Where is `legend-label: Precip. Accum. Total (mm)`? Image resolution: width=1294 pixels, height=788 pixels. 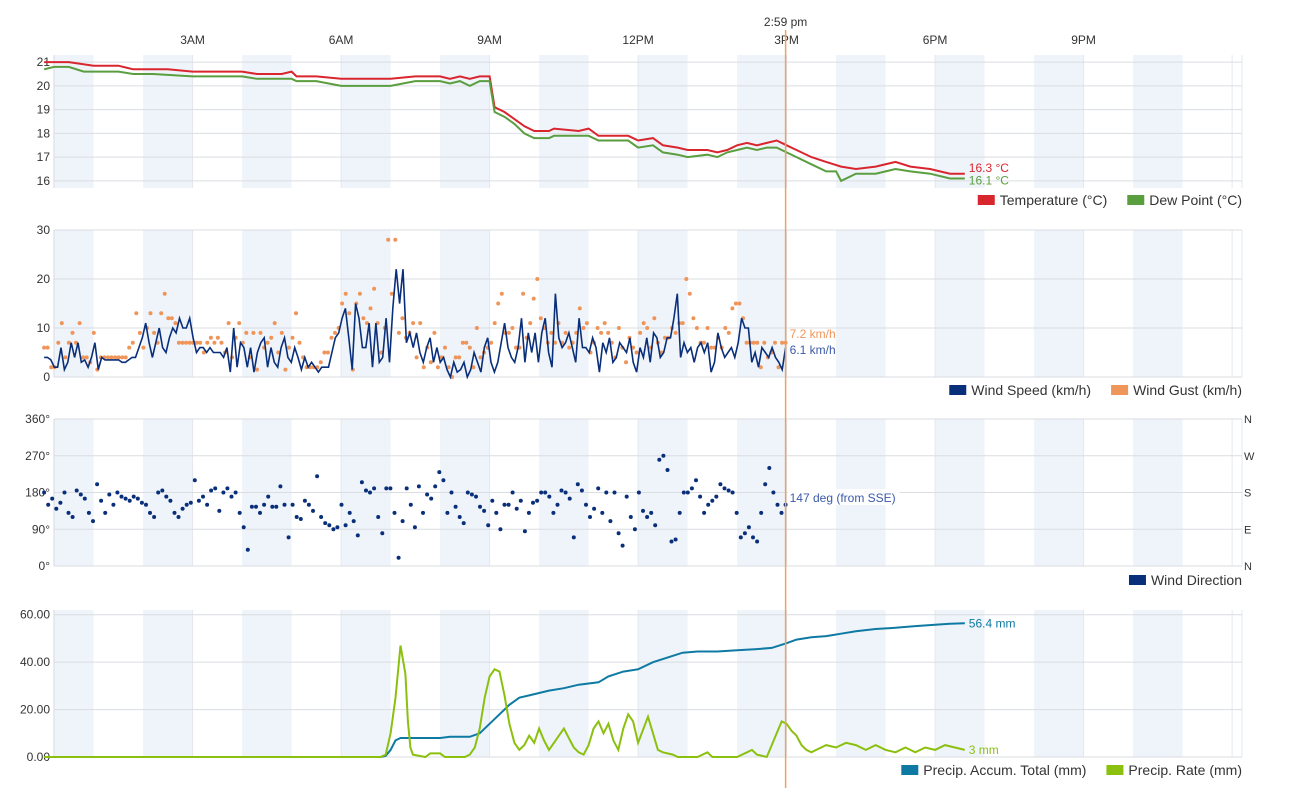 legend-label: Precip. Accum. Total (mm) is located at coordinates (1004, 770).